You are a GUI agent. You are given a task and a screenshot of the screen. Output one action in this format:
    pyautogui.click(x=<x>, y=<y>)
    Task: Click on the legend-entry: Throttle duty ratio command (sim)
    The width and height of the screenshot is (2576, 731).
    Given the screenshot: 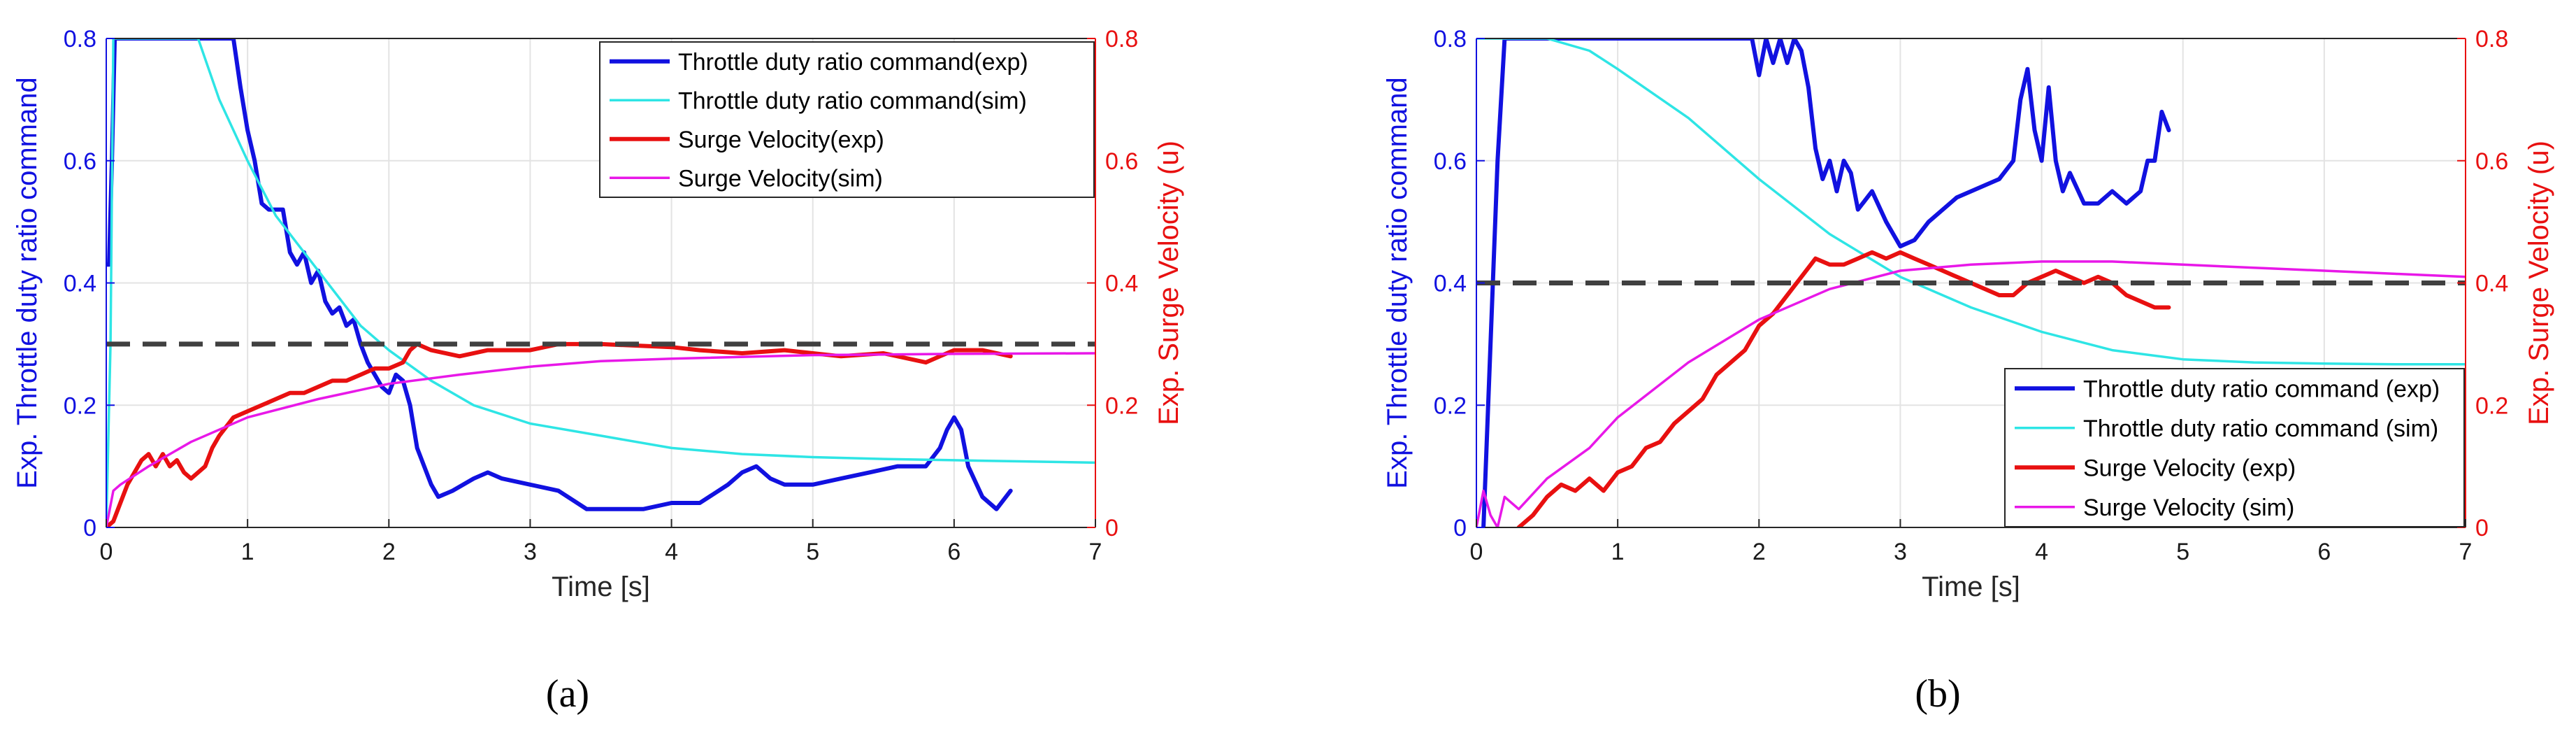 What is the action you would take?
    pyautogui.click(x=2260, y=429)
    